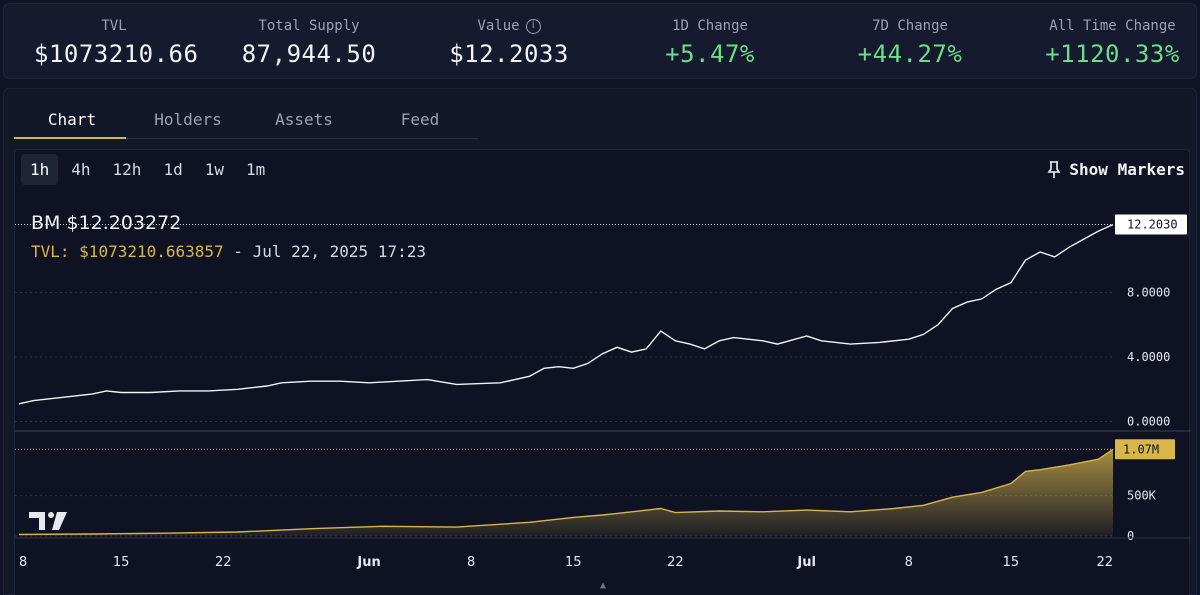  I want to click on stat-value: +44.27%, so click(910, 54).